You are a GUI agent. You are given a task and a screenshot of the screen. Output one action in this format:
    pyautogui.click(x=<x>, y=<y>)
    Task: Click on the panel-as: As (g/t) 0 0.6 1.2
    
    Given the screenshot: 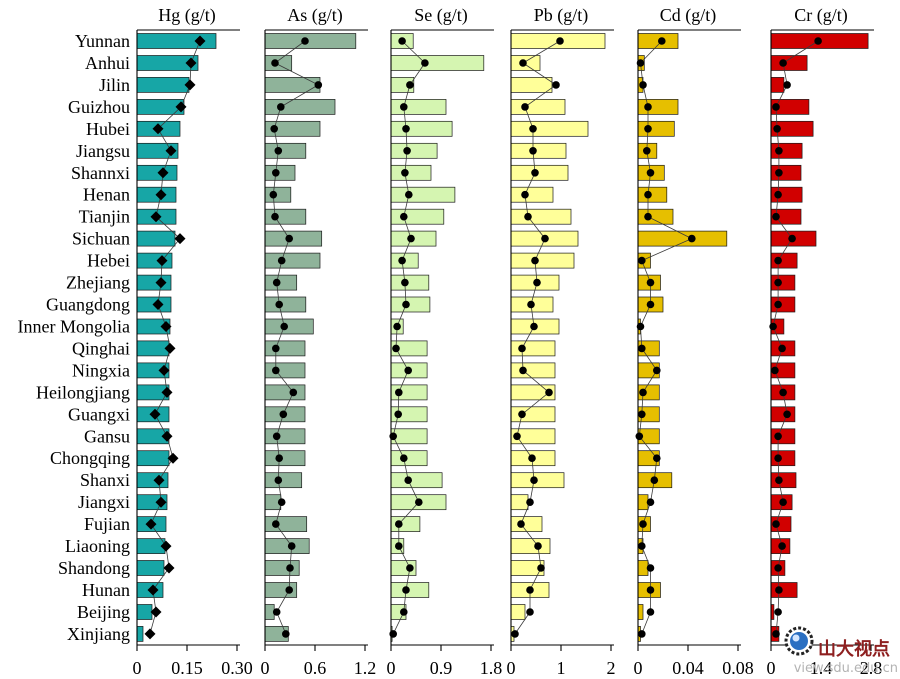 What is the action you would take?
    pyautogui.click(x=319, y=341)
    